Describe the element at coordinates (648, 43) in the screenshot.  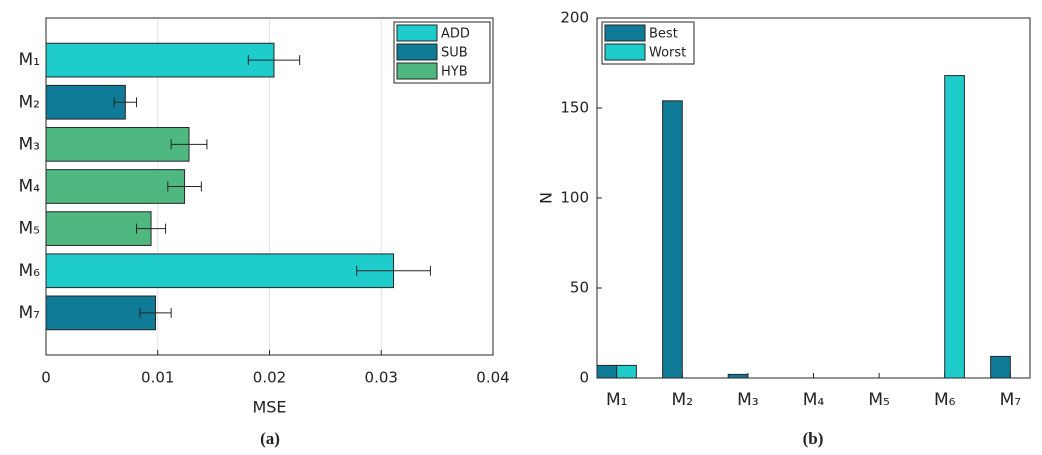
I see `legend: Best Worst` at that location.